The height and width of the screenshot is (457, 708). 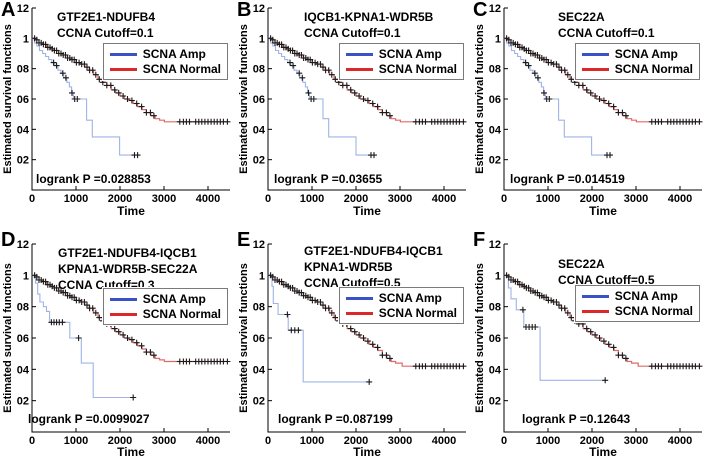 What do you see at coordinates (576, 419) in the screenshot?
I see `logrank-p-value: logrank P =0.12643` at bounding box center [576, 419].